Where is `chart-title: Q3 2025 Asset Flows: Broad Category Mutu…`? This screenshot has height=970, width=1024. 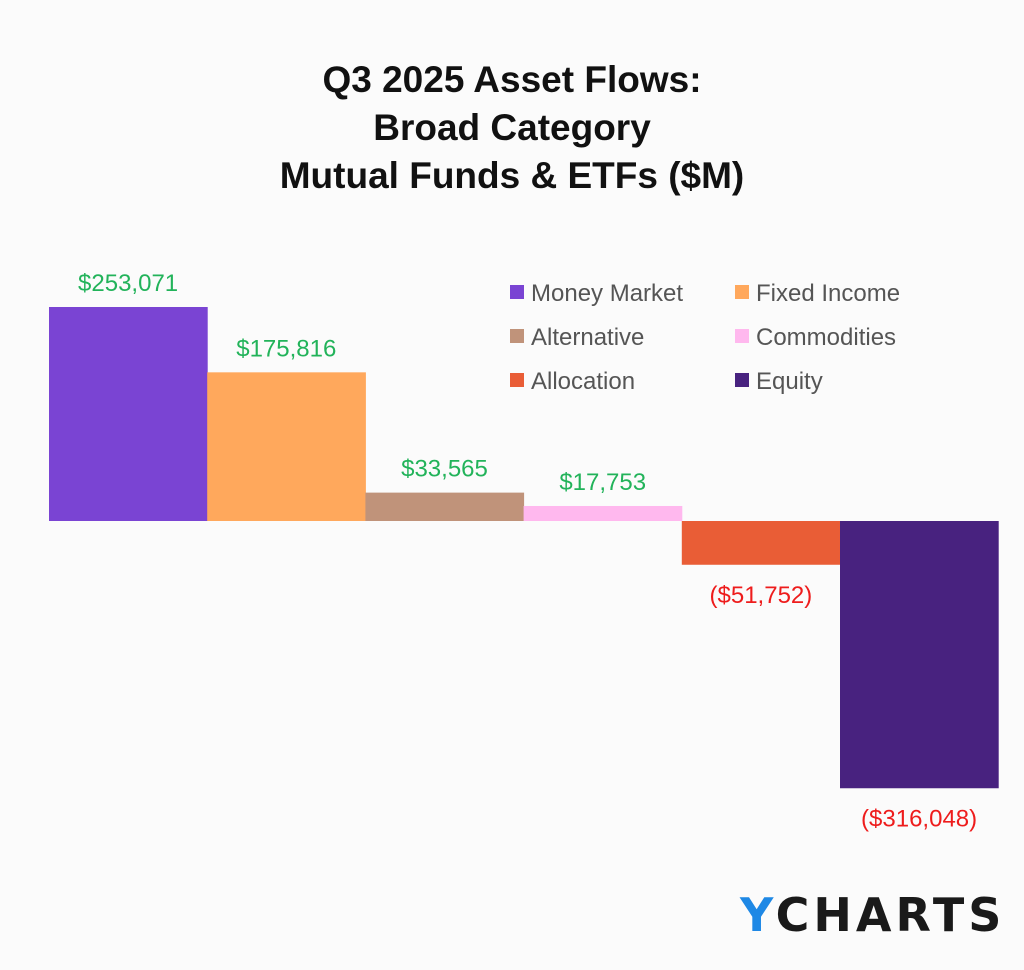 chart-title: Q3 2025 Asset Flows: Broad Category Mutu… is located at coordinates (512, 128).